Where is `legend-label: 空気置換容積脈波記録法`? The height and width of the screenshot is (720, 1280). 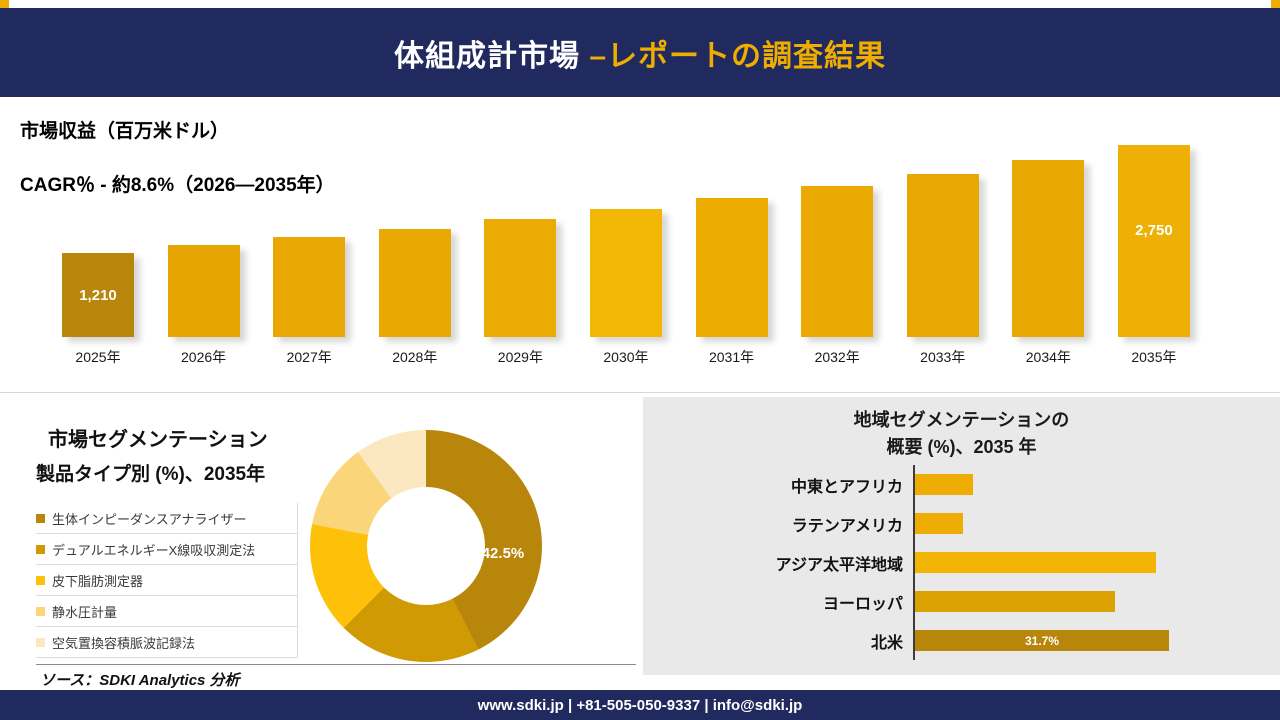
legend-label: 空気置換容積脈波記録法 is located at coordinates (124, 643).